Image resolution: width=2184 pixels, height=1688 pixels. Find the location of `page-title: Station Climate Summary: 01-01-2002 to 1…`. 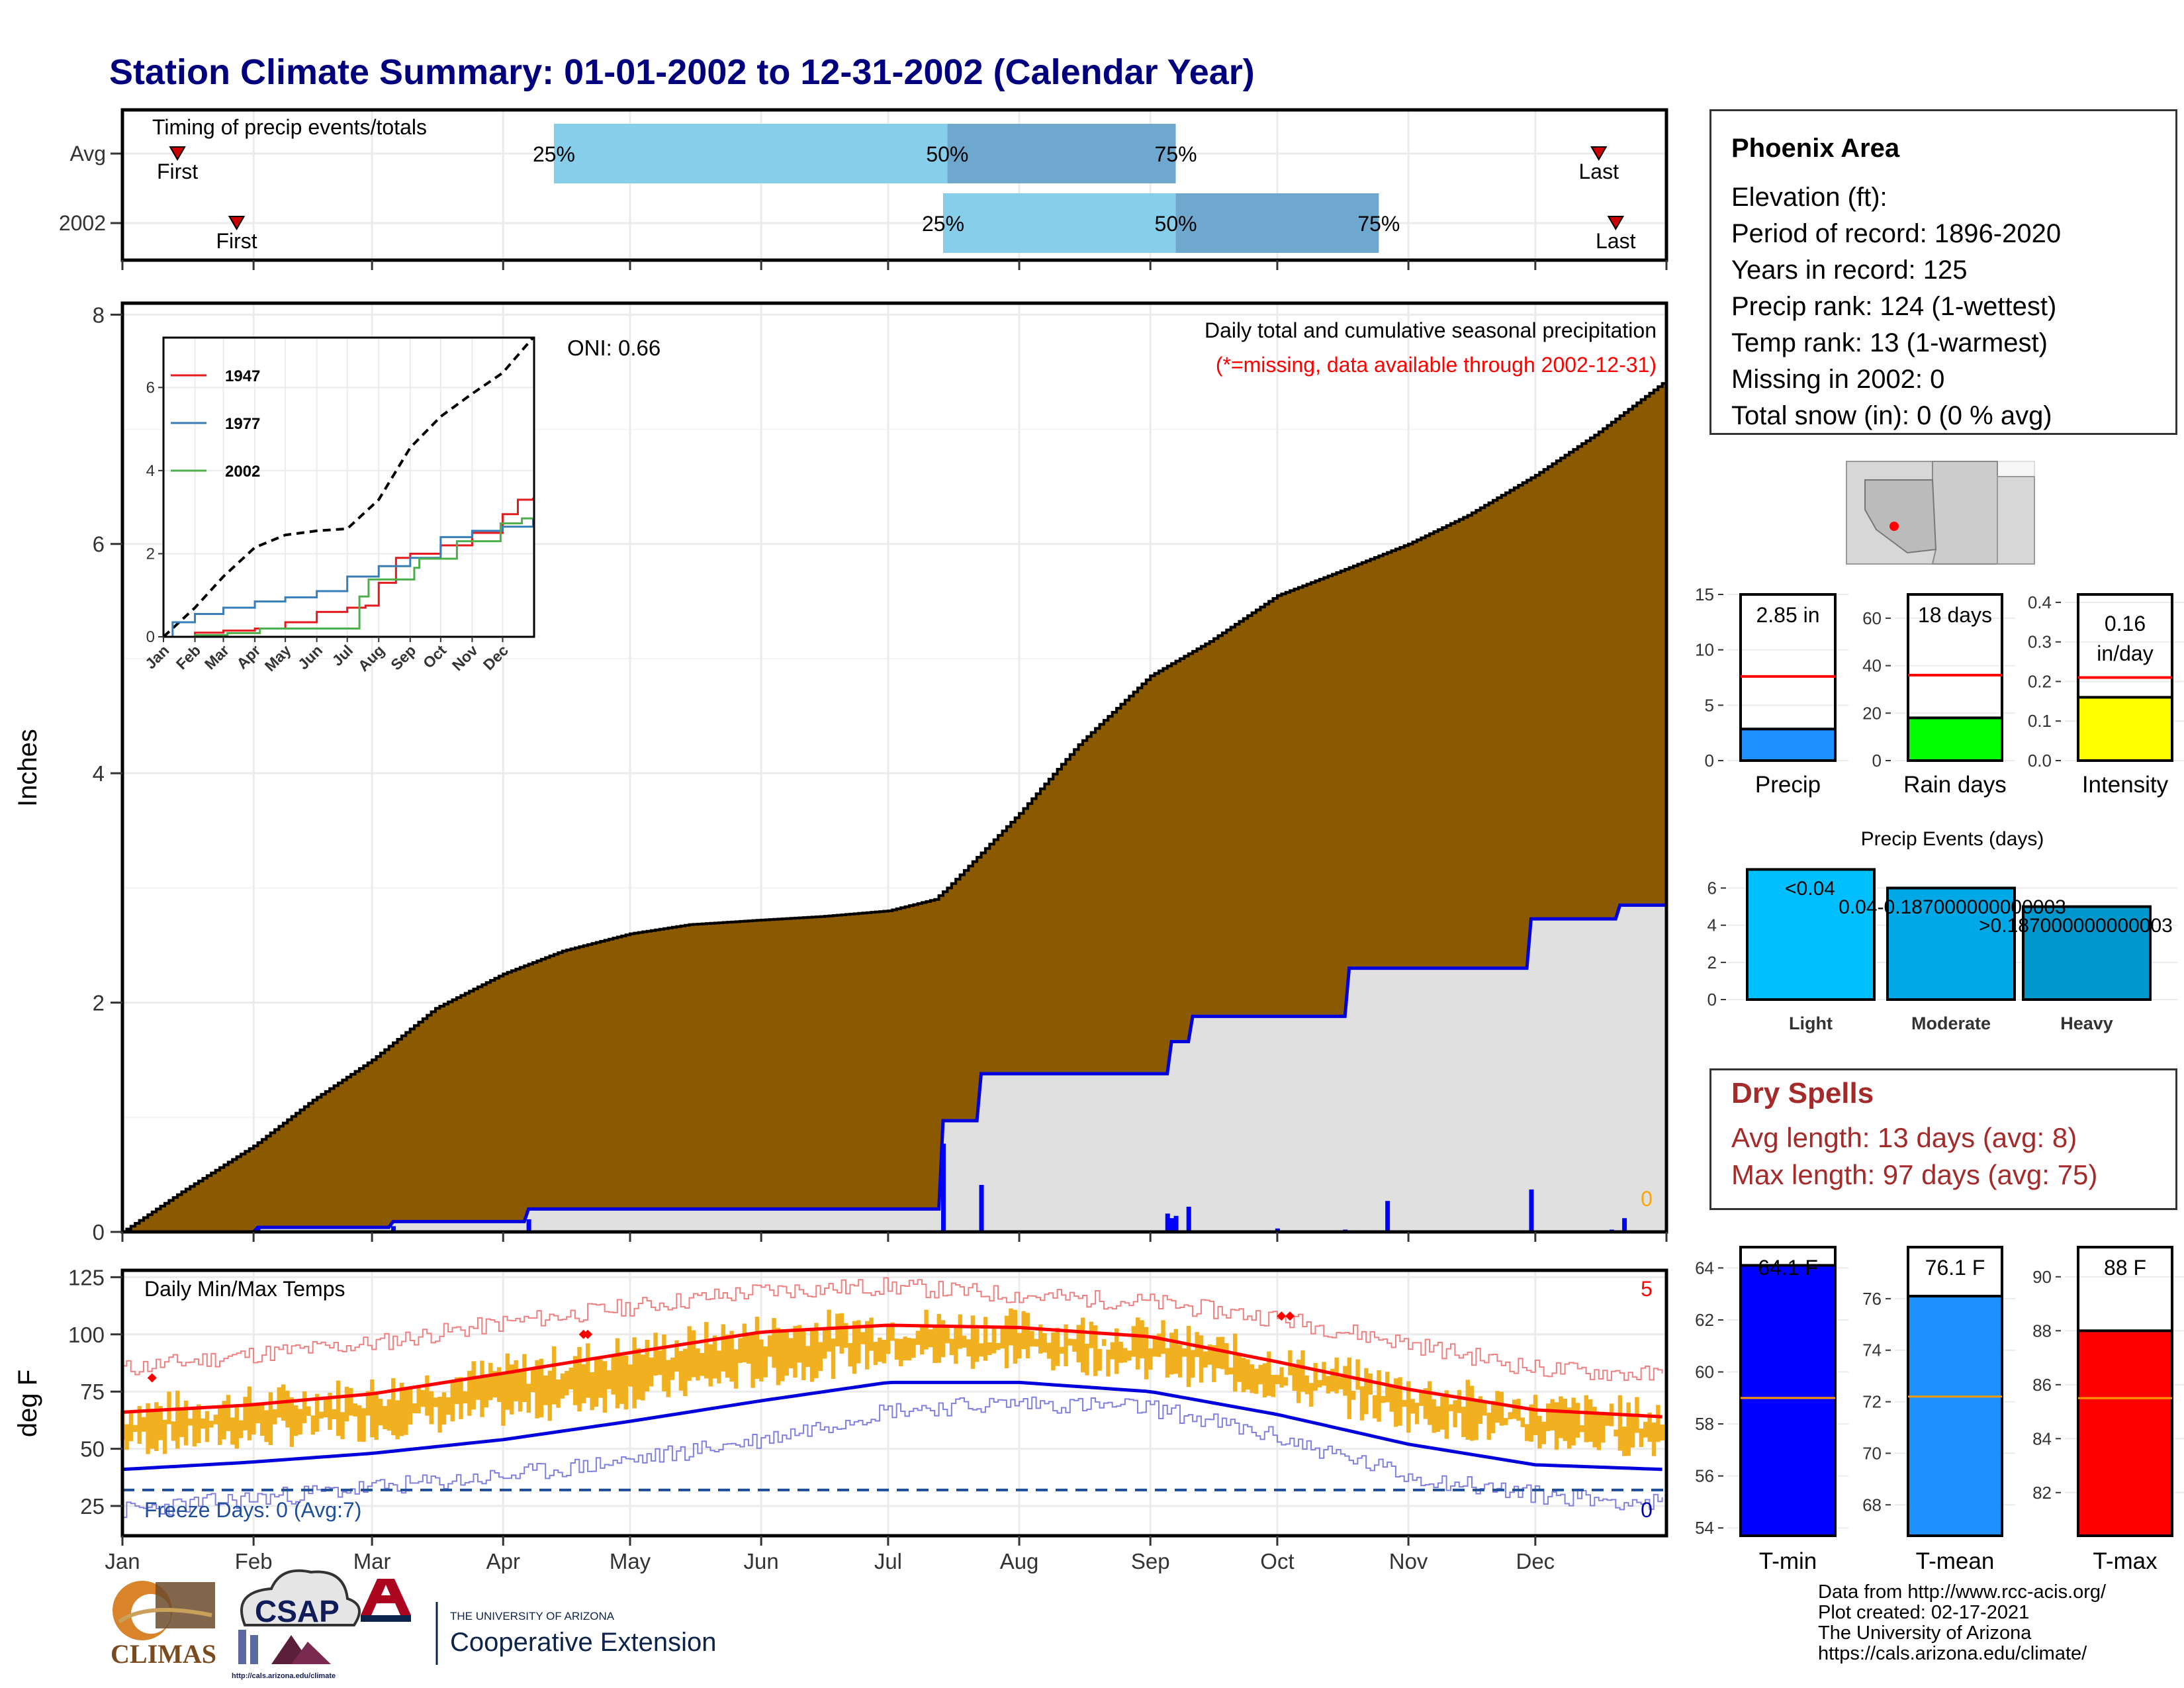

page-title: Station Climate Summary: 01-01-2002 to 1… is located at coordinates (682, 72).